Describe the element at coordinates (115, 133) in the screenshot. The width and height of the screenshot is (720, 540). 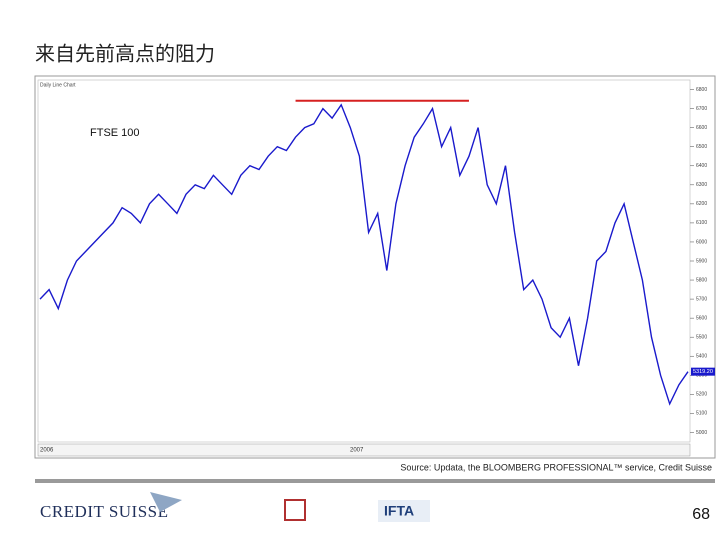
I see `series-label: FTSE 100` at that location.